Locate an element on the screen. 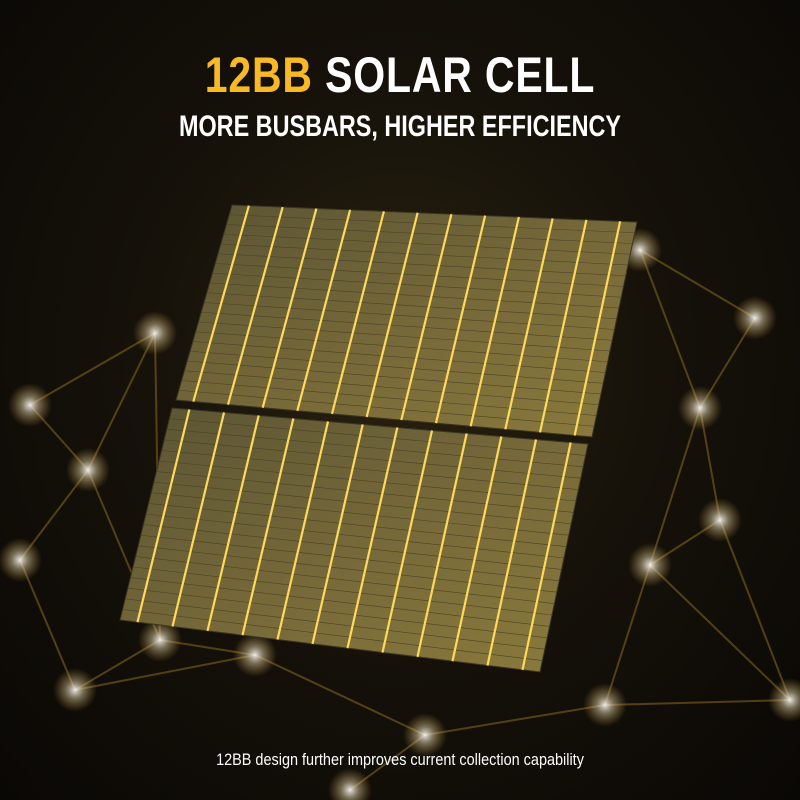 The width and height of the screenshot is (800, 800). headline: 12BB SOLAR CELL is located at coordinates (400, 75).